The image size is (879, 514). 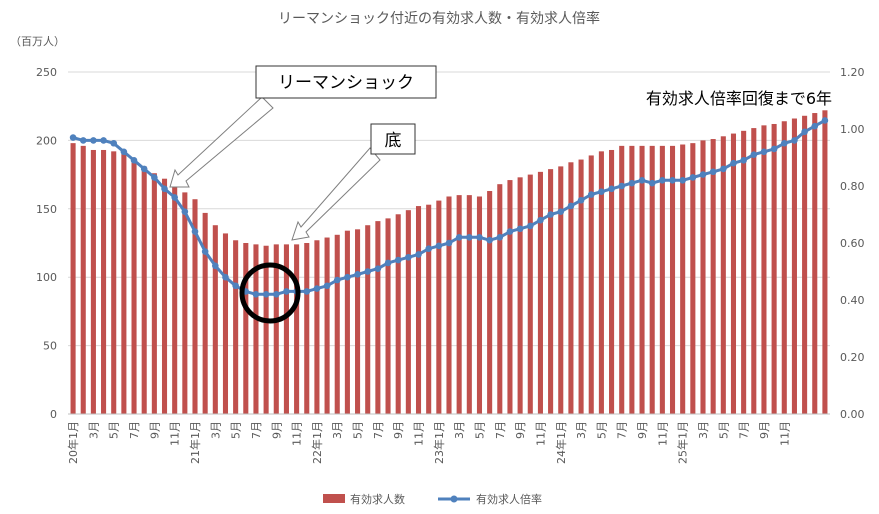 I want to click on y-axis-right: 0.00 0.20 0.40 0.60 0.80 1.00 1.20, so click(x=852, y=243).